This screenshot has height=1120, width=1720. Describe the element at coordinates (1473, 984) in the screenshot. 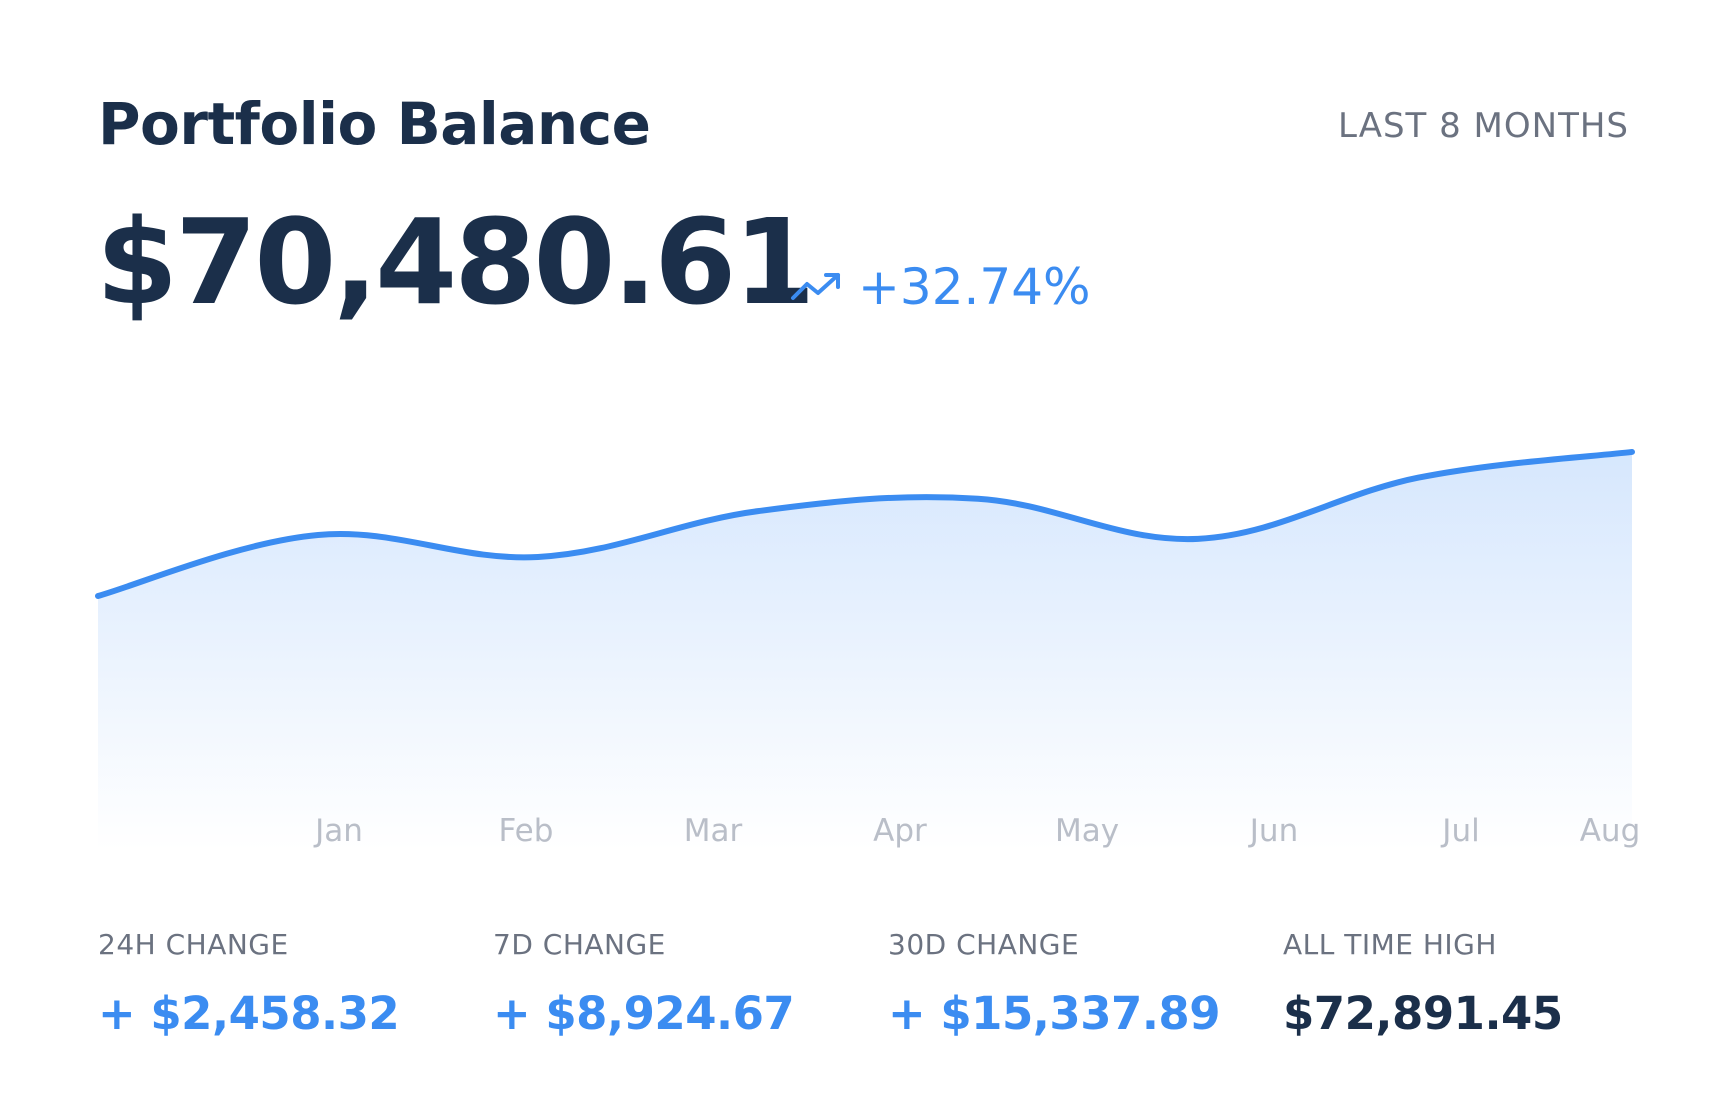

I see `stat-item: ALL TIME HIGH $72,891.45` at that location.